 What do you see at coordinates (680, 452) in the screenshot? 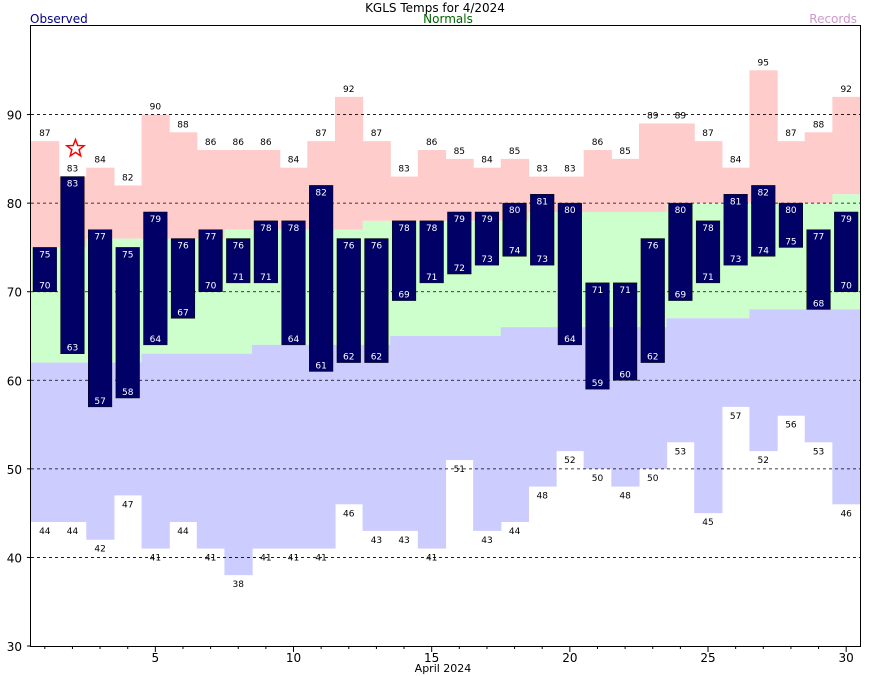
I see `record-low-label: 53` at bounding box center [680, 452].